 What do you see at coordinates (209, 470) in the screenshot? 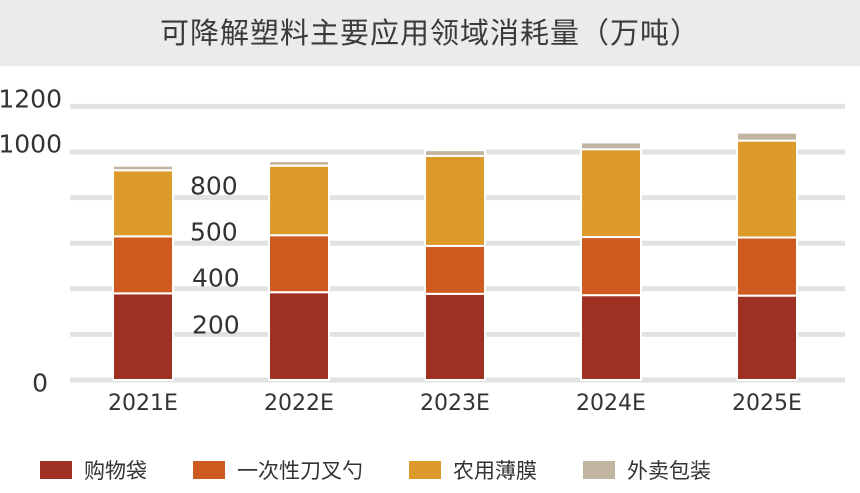
I see `legend-swatch-disposable-cutlery` at bounding box center [209, 470].